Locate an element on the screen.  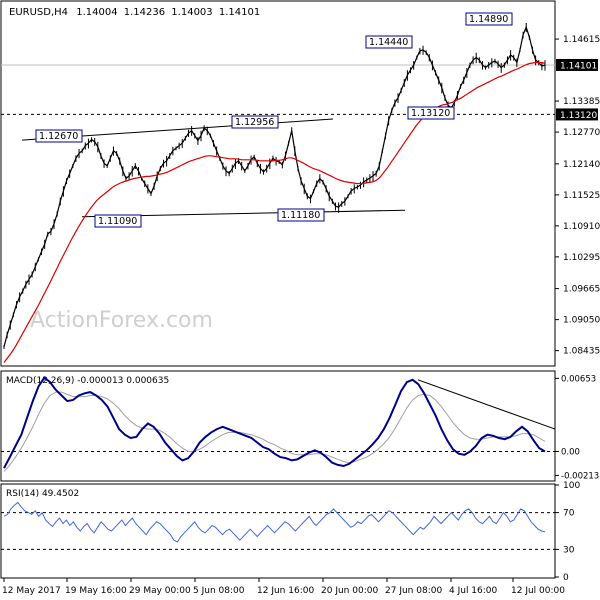
price-annotation-label: 1.11180 is located at coordinates (300, 215).